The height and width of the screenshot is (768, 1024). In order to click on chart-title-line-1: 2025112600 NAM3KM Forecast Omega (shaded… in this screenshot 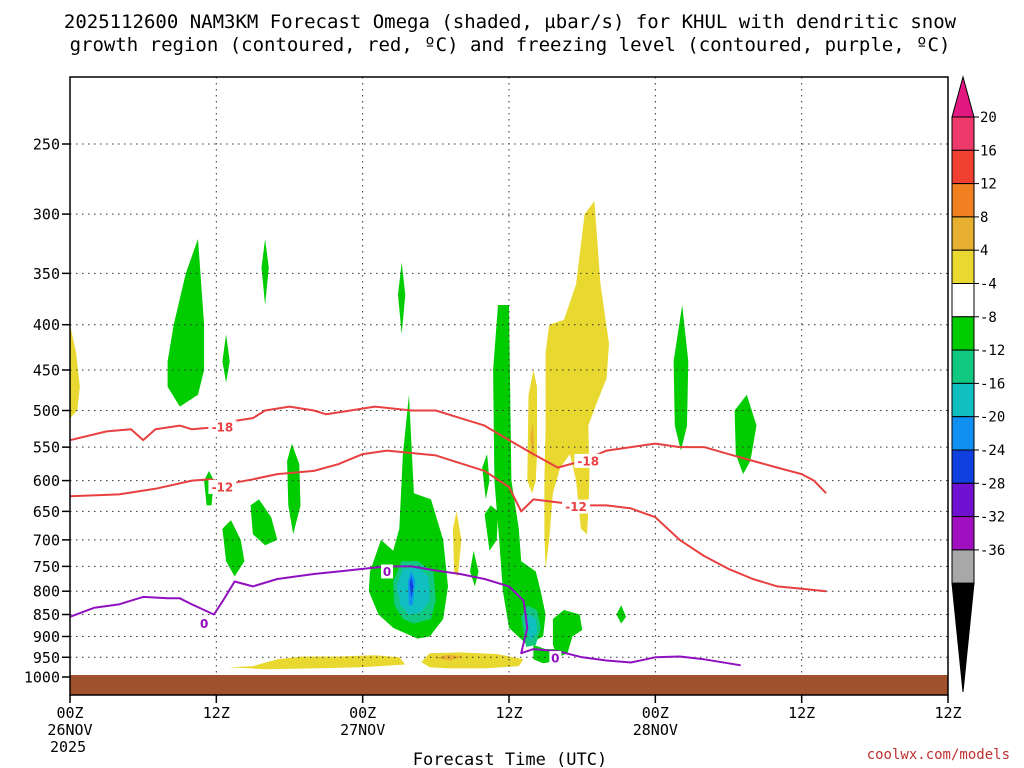, I will do `click(510, 22)`.